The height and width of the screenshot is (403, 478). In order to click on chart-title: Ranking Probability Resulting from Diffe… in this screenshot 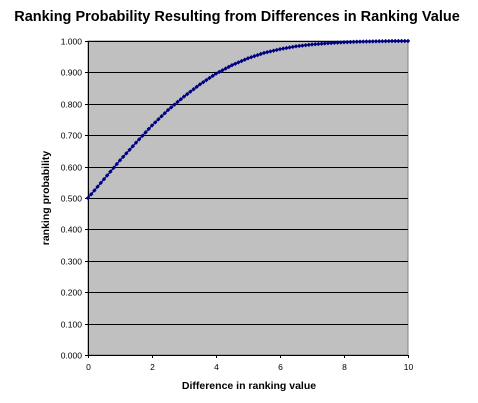, I will do `click(237, 17)`.